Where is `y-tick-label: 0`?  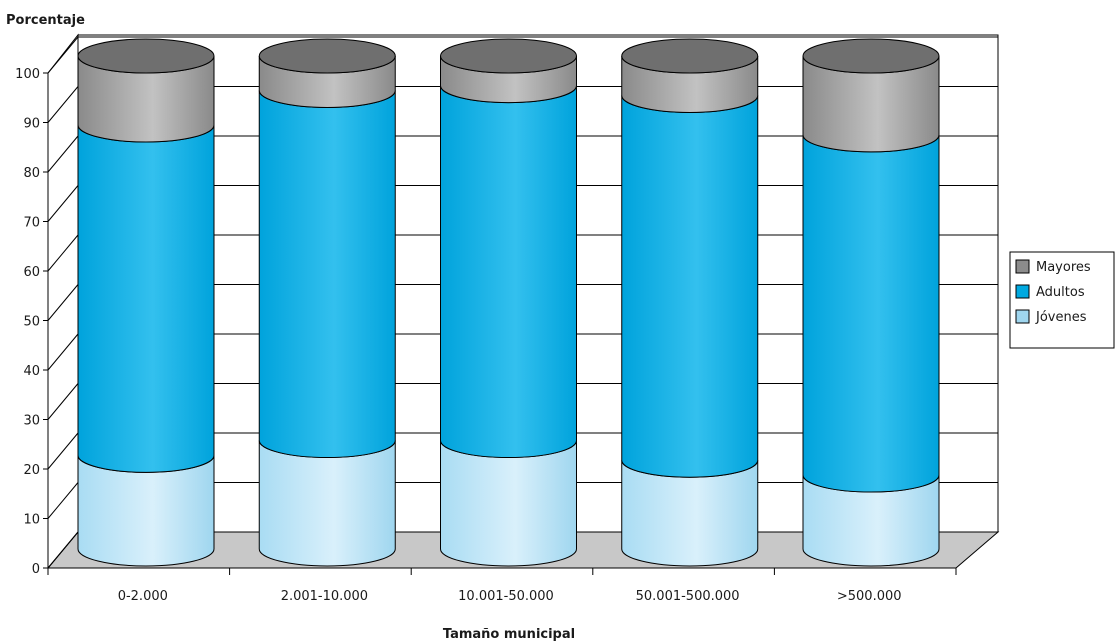
y-tick-label: 0 is located at coordinates (36, 569).